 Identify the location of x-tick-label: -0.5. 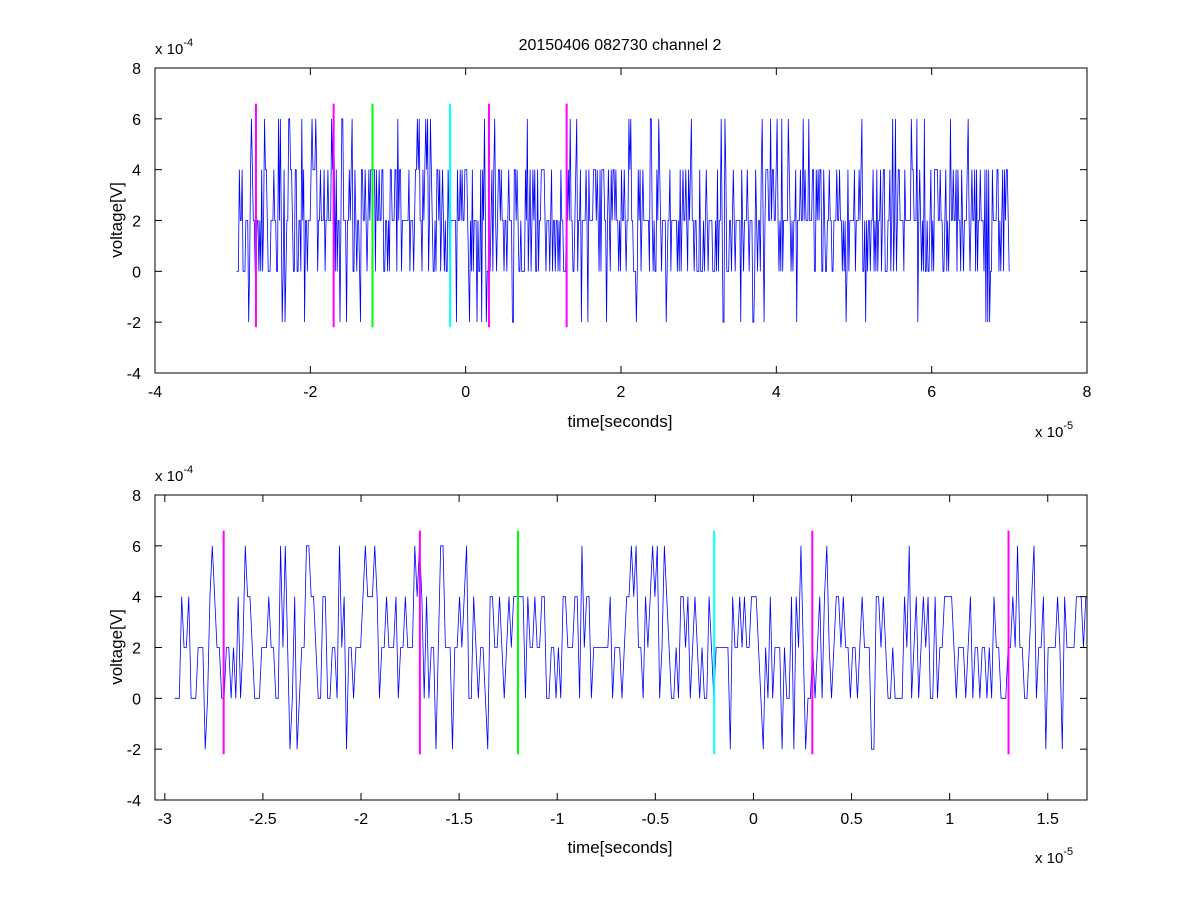
(656, 819).